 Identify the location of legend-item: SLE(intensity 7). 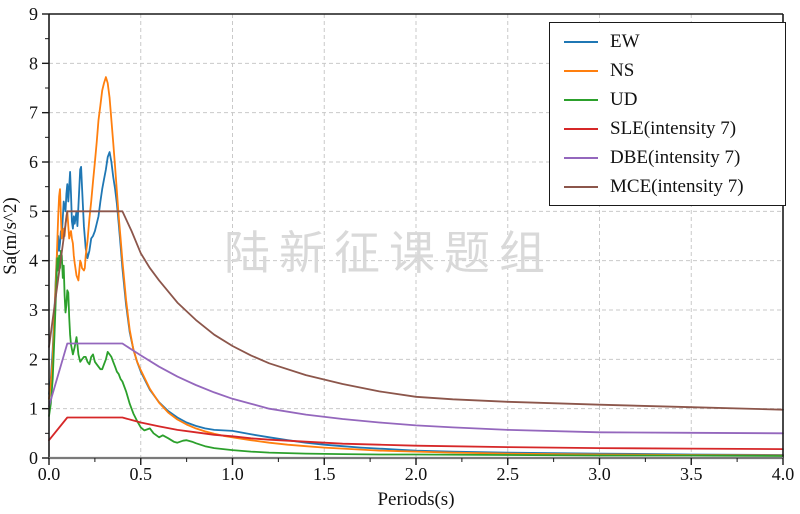
(667, 129).